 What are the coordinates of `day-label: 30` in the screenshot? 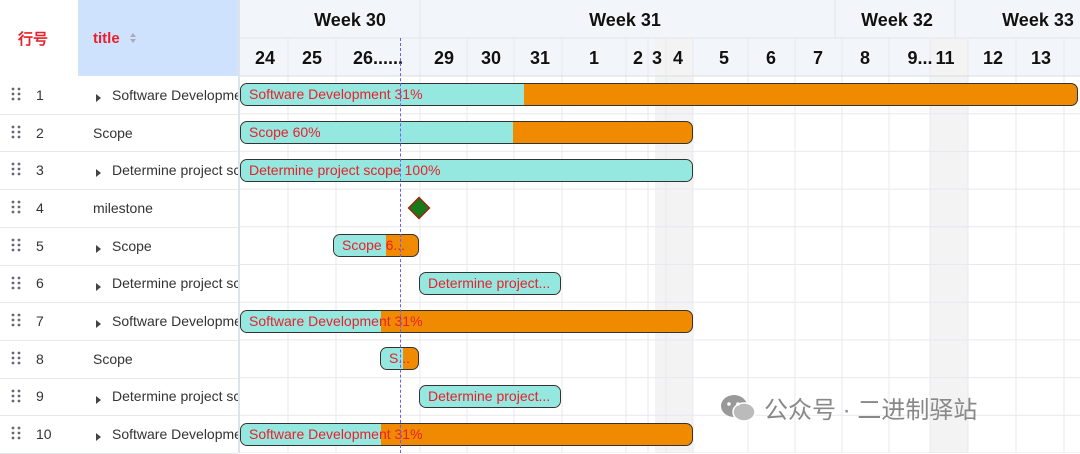 It's located at (491, 58).